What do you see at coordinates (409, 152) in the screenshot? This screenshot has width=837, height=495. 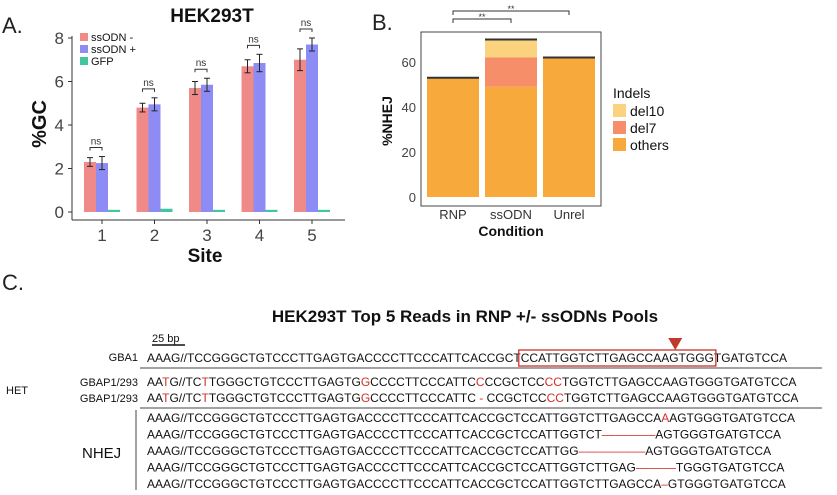 I see `panel-b-y-tick-label: 20` at bounding box center [409, 152].